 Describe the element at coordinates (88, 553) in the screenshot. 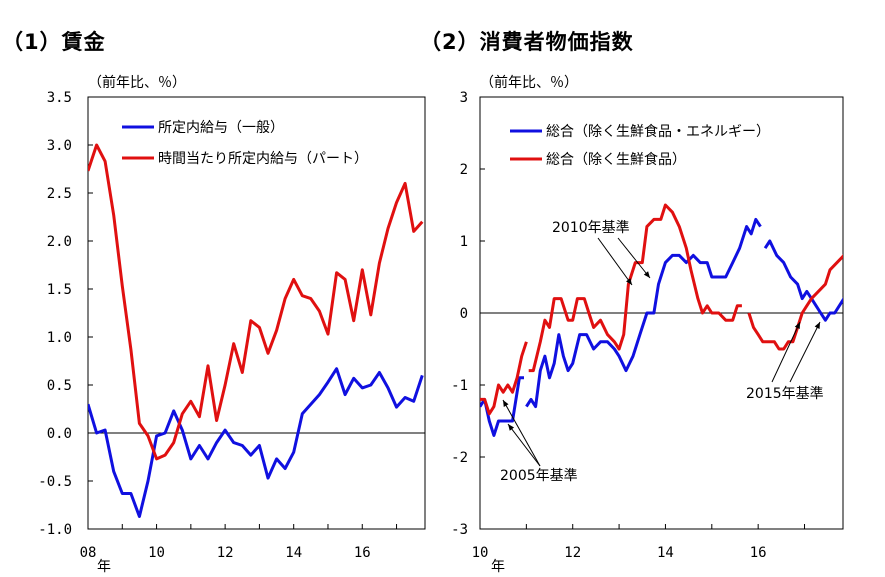

I see `panel1-xtick-label: 08` at that location.